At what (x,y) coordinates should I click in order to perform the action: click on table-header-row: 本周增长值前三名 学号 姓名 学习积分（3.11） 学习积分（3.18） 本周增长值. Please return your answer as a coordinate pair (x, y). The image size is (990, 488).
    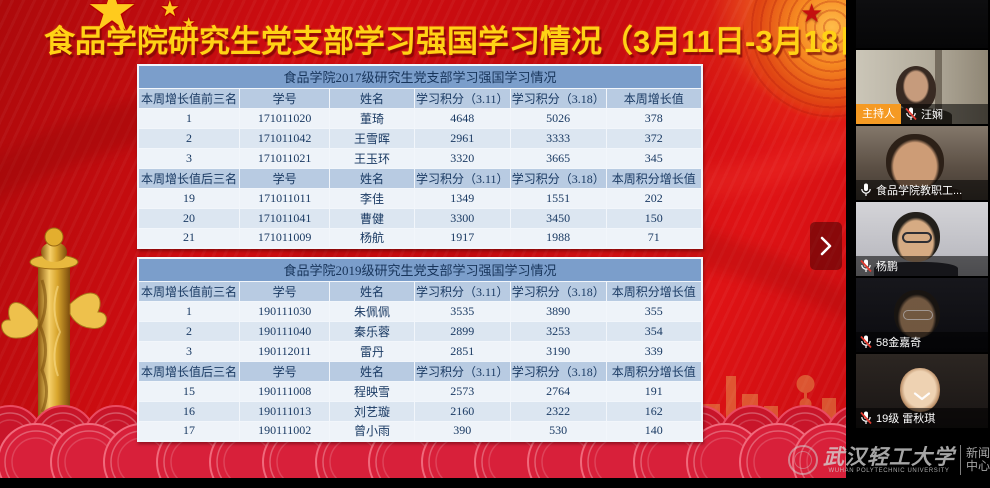
    Looking at the image, I should click on (420, 98).